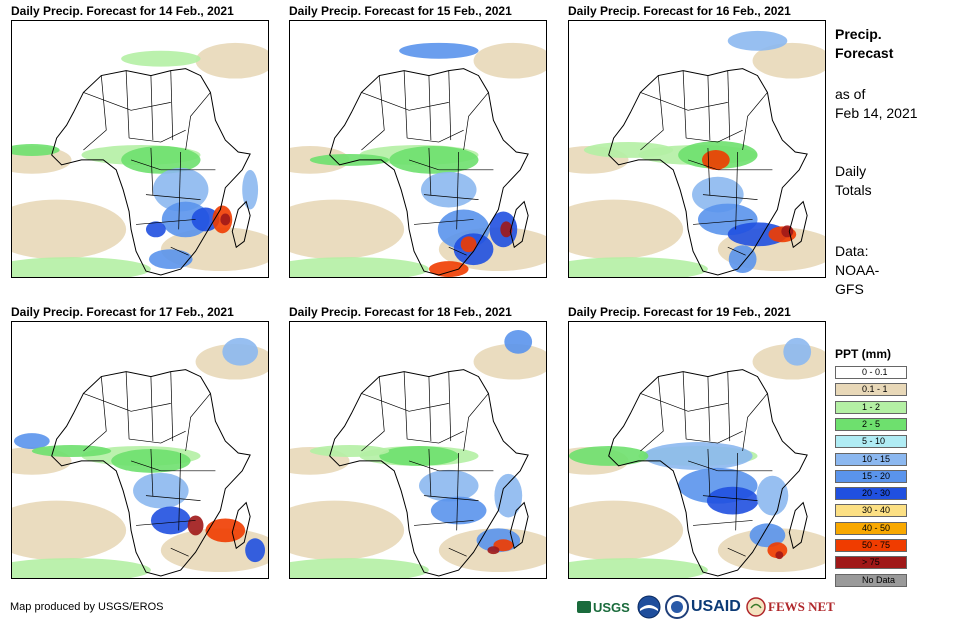 The height and width of the screenshot is (626, 967). Describe the element at coordinates (400, 312) in the screenshot. I see `panel-title-5: Daily Precip. Forecast for 18 Feb., 2021` at that location.